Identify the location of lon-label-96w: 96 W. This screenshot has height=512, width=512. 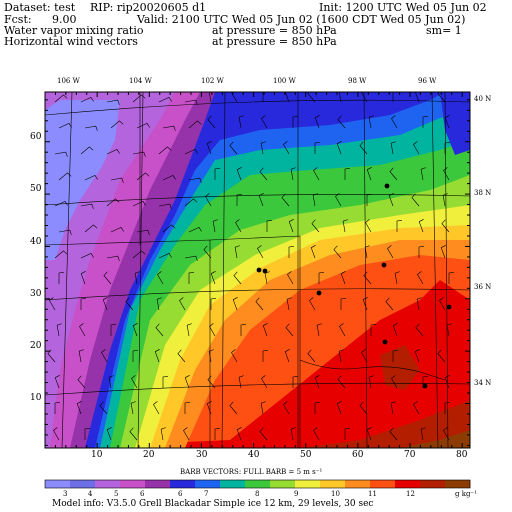
(427, 81).